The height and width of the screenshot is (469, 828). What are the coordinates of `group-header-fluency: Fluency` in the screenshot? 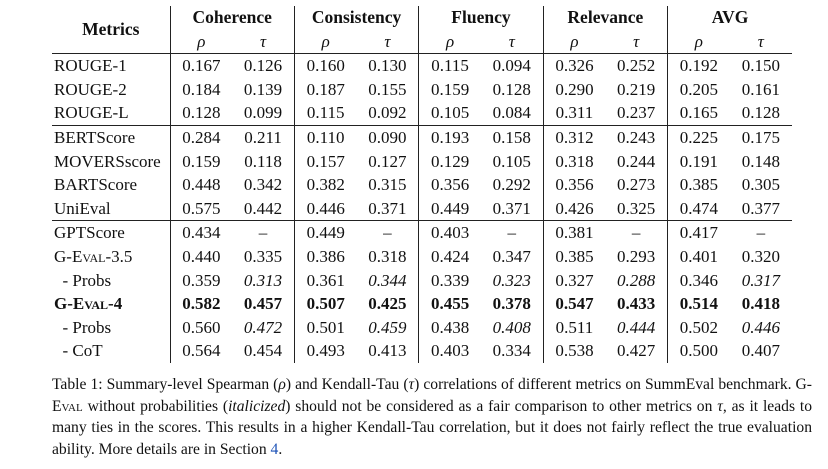 It's located at (481, 18).